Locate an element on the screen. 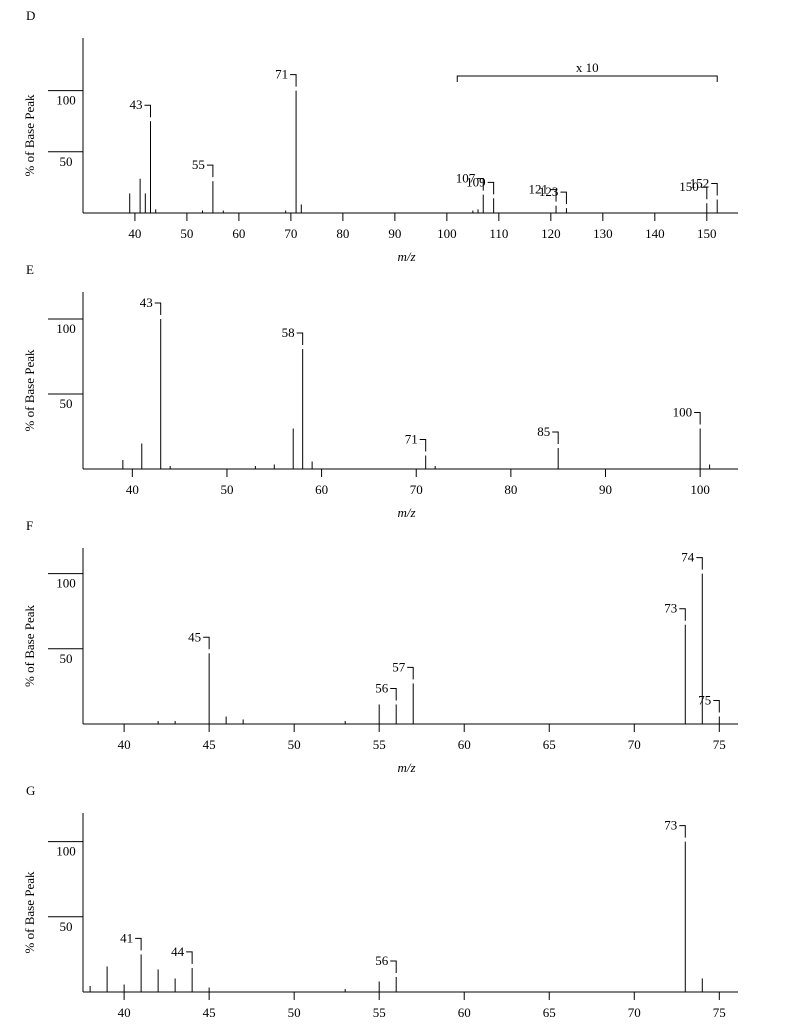  x-tick-label: 140 is located at coordinates (655, 233).